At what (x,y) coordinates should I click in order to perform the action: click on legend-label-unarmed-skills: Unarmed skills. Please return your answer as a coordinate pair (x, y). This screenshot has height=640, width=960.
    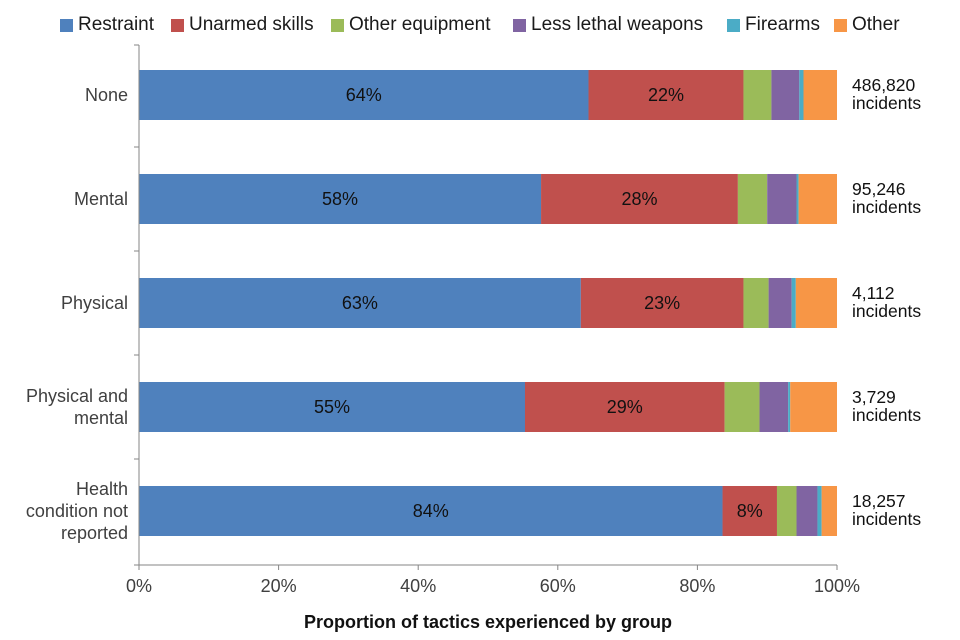
    Looking at the image, I should click on (251, 24).